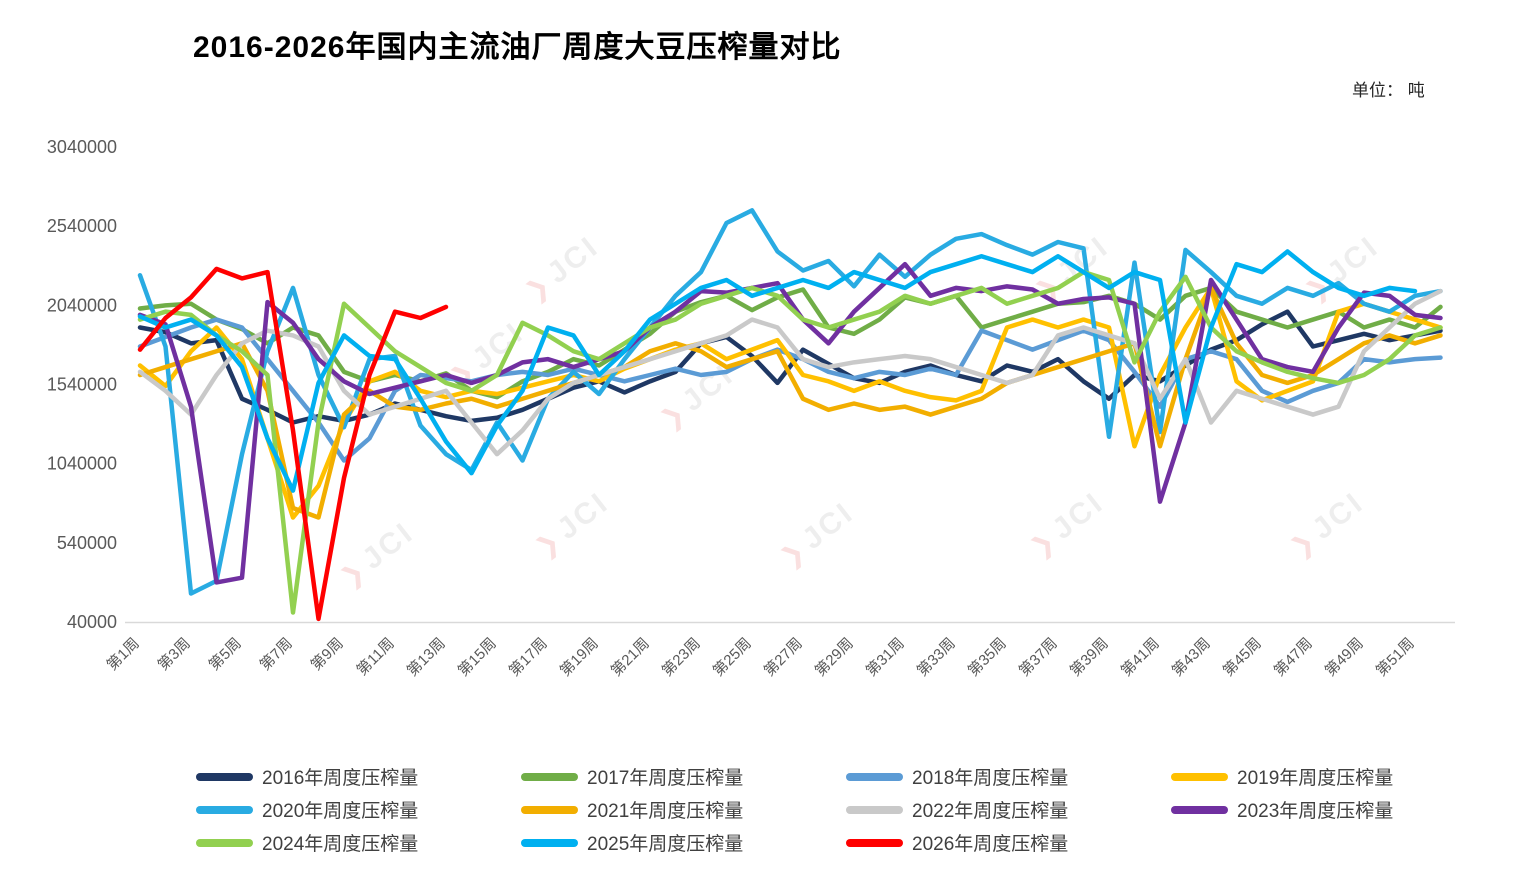 This screenshot has width=1530, height=887. I want to click on legend-label: 2021年周度压榨量, so click(665, 811).